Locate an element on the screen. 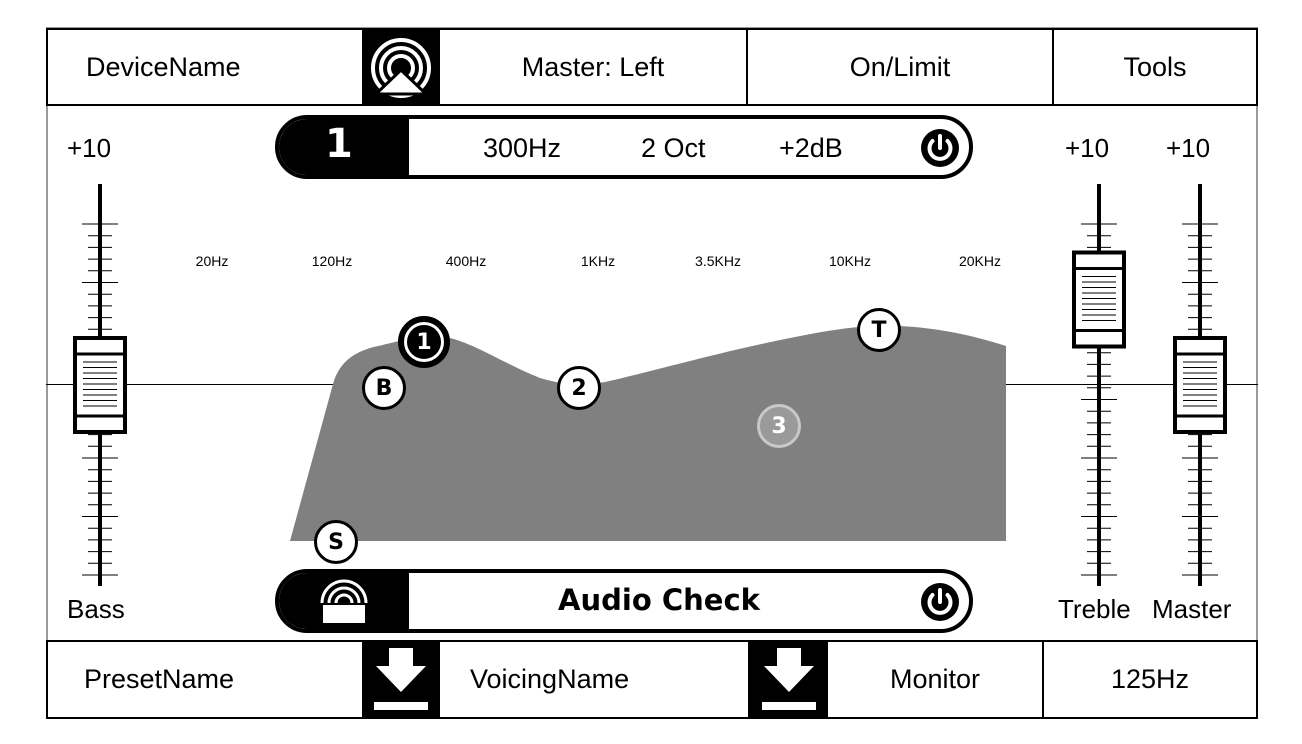  band-number-badge is located at coordinates (344, 147).